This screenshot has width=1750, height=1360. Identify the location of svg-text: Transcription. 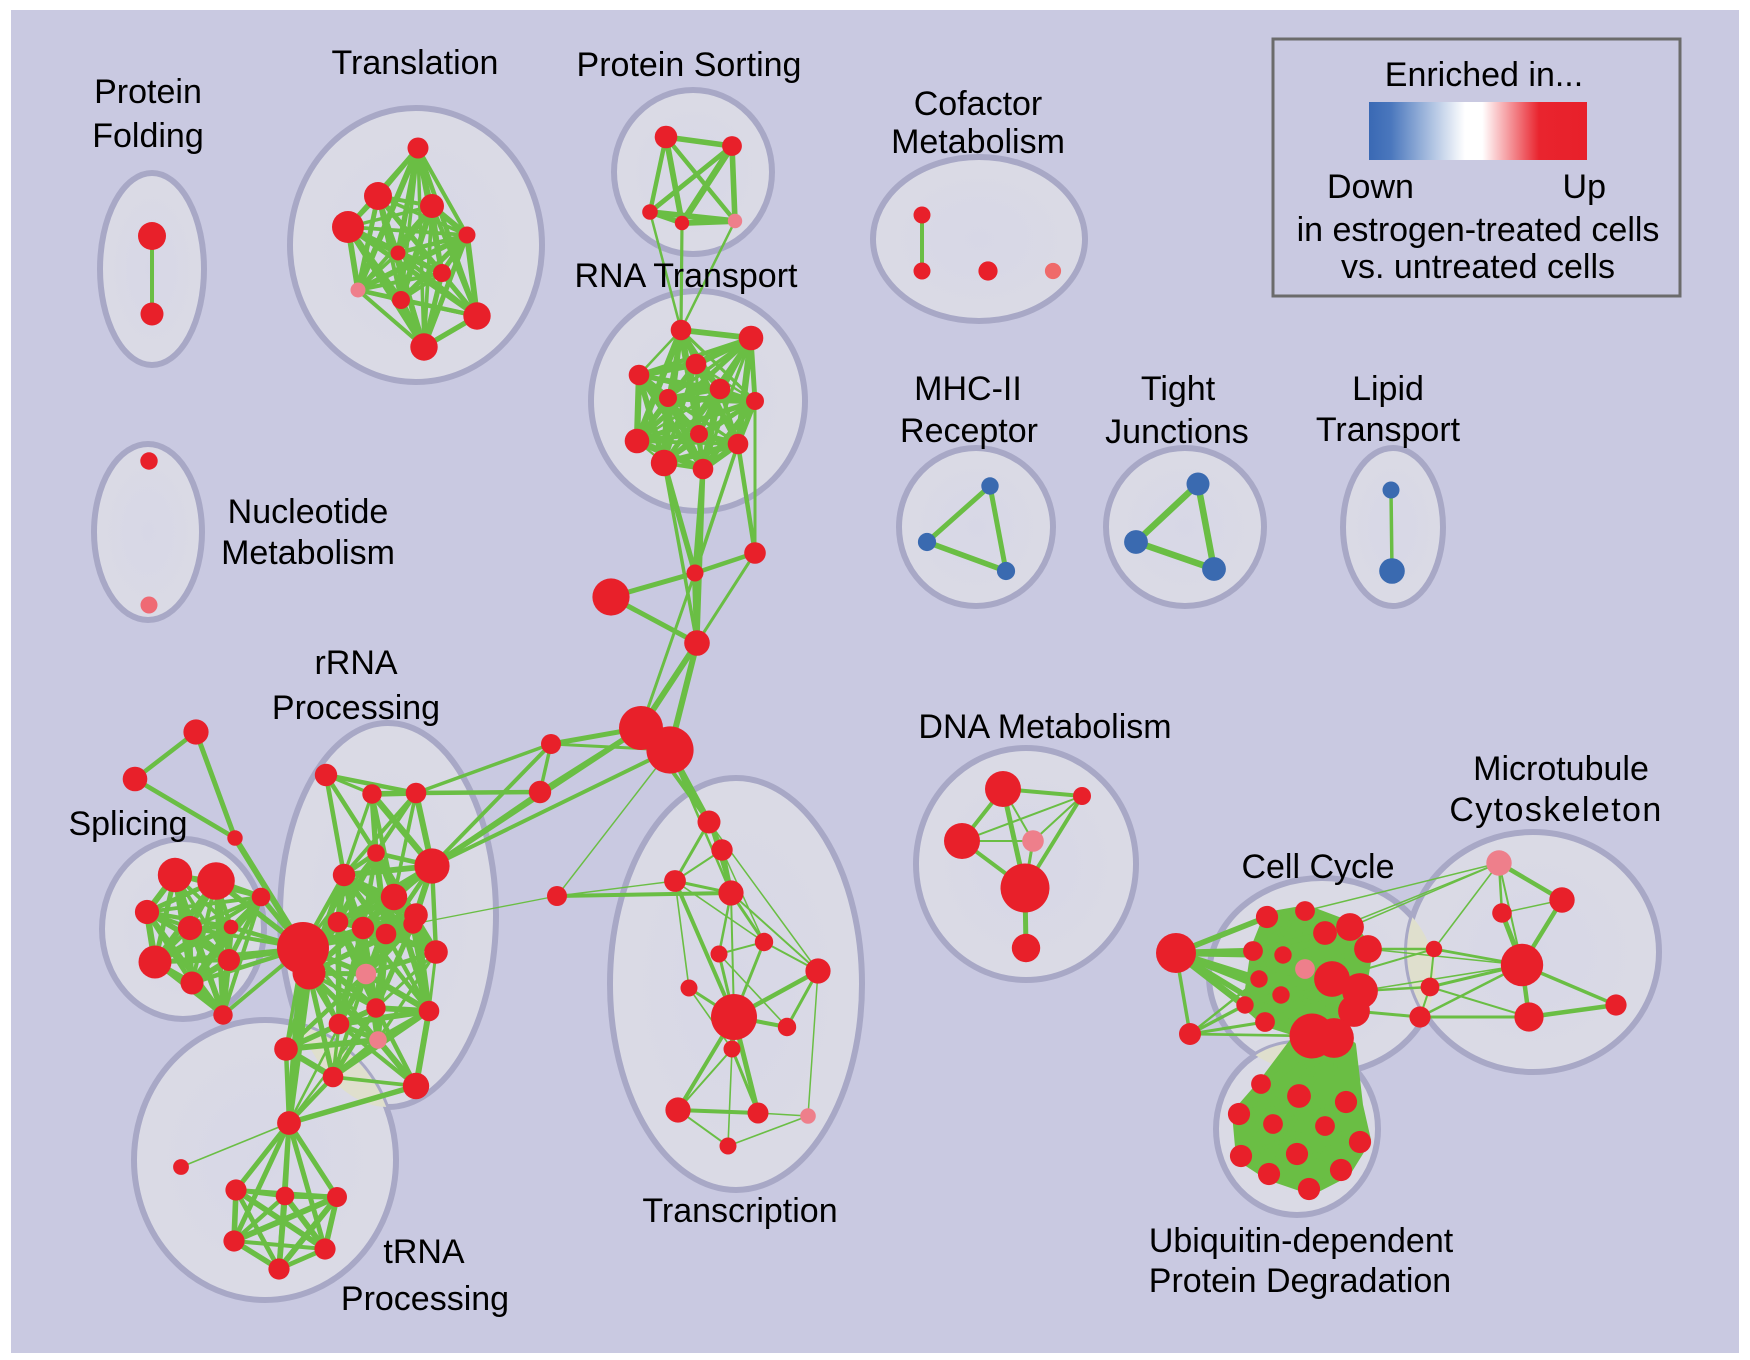
(739, 1211).